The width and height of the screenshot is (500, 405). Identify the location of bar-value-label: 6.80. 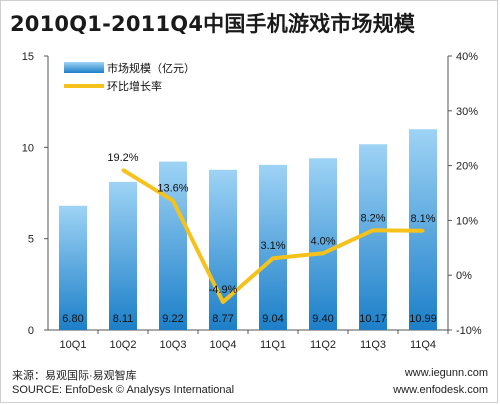
(72, 319).